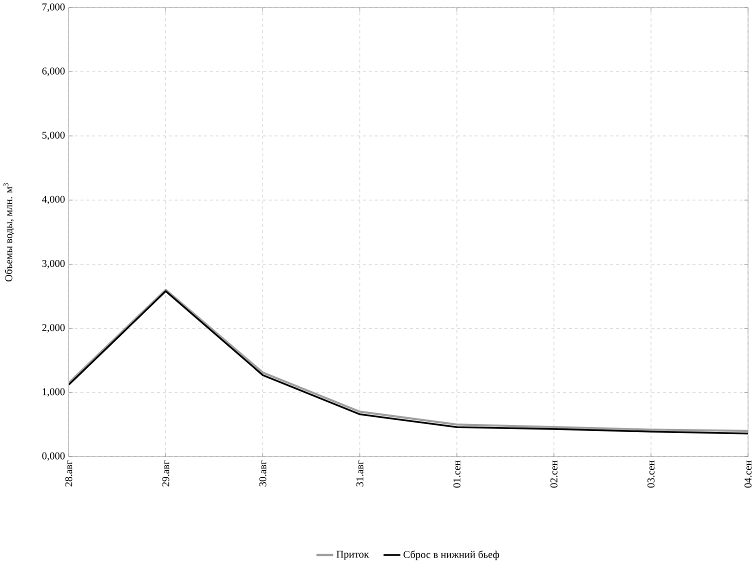 This screenshot has width=755, height=563. I want to click on x-tick-label: 04.сен, so click(748, 474).